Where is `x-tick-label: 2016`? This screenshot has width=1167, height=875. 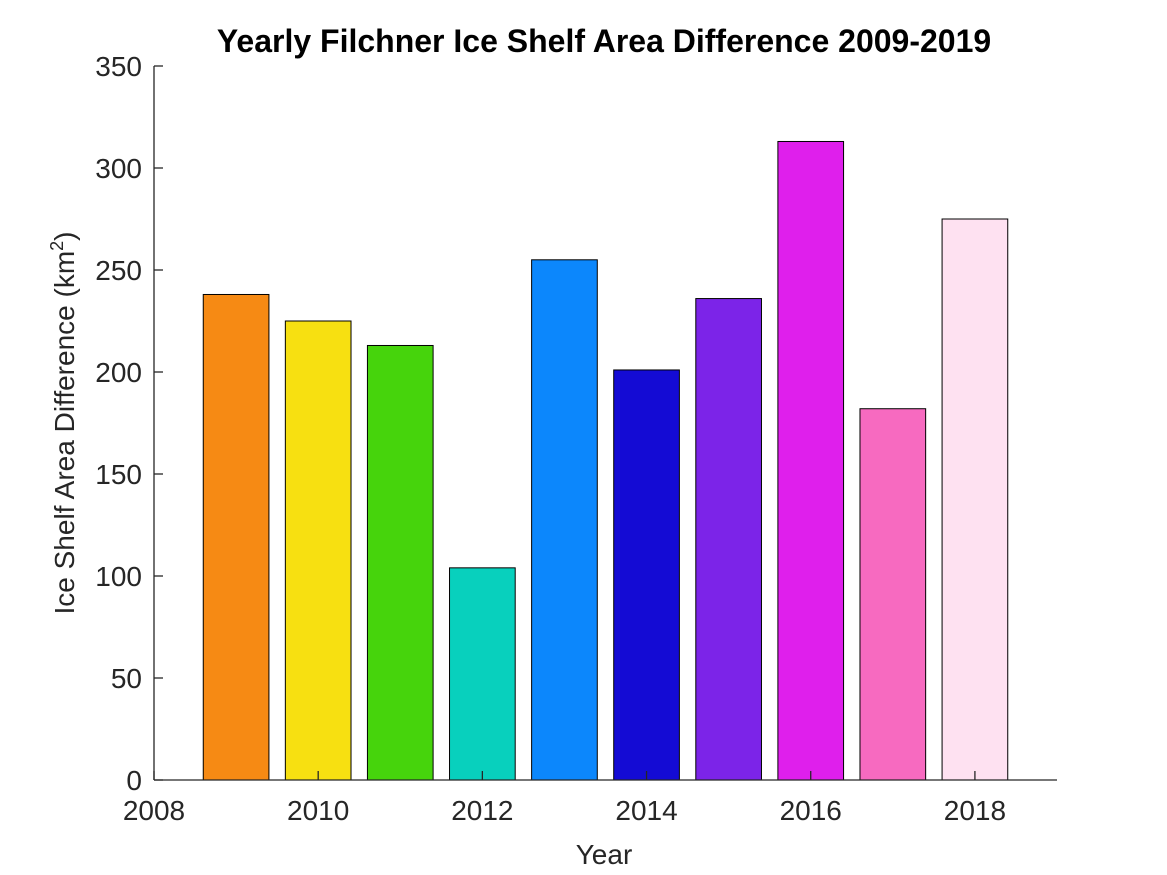
x-tick-label: 2016 is located at coordinates (811, 810).